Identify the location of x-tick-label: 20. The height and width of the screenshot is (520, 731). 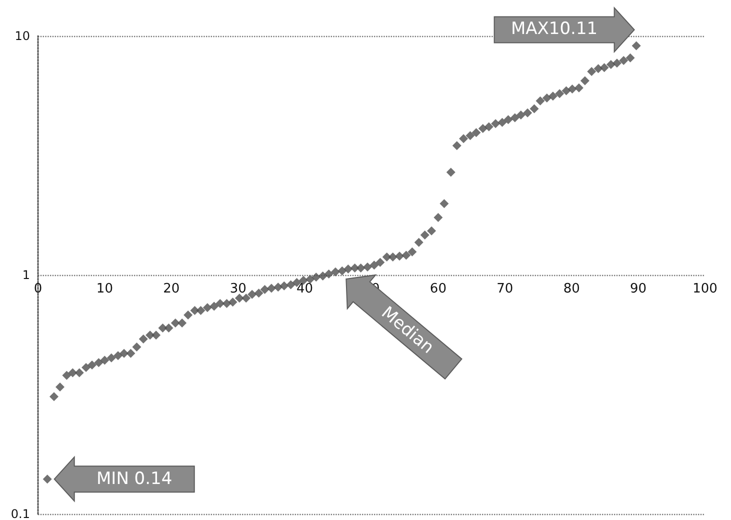
(171, 289).